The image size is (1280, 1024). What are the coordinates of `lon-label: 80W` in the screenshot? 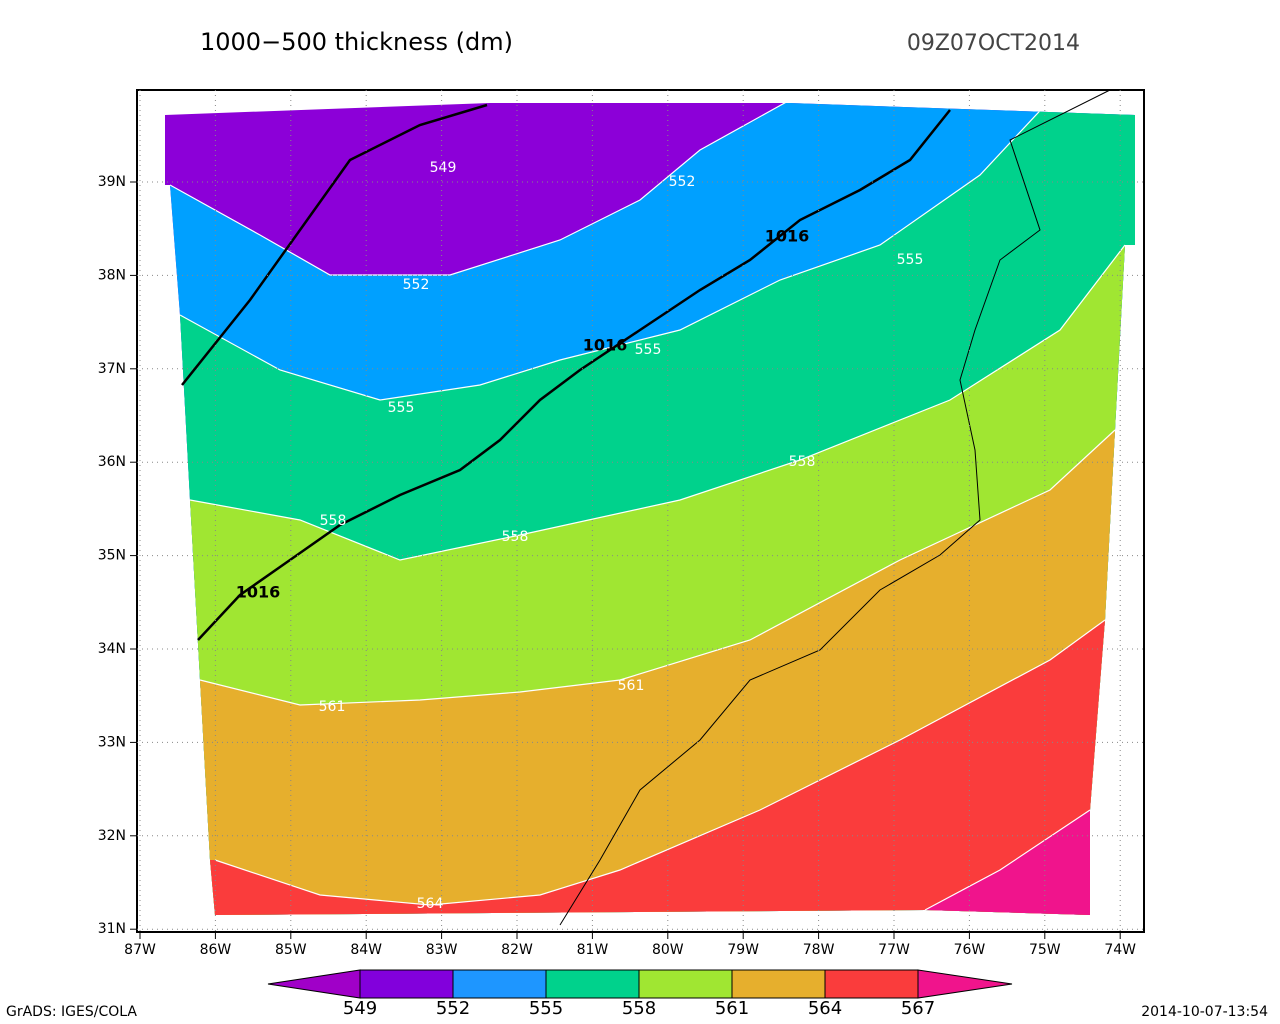 It's located at (668, 950).